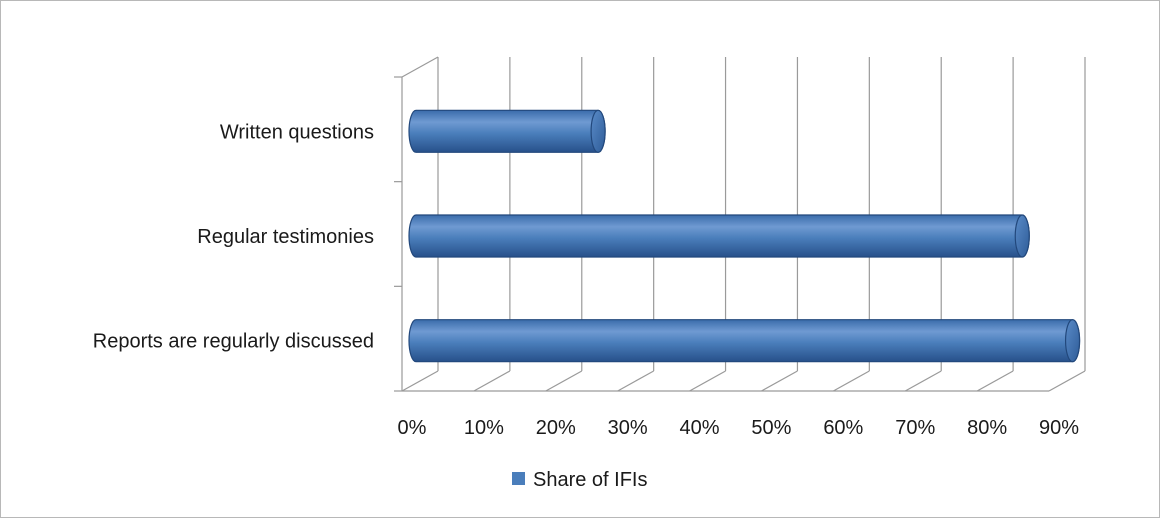 The width and height of the screenshot is (1160, 519). I want to click on x-tick-label: 20%, so click(556, 428).